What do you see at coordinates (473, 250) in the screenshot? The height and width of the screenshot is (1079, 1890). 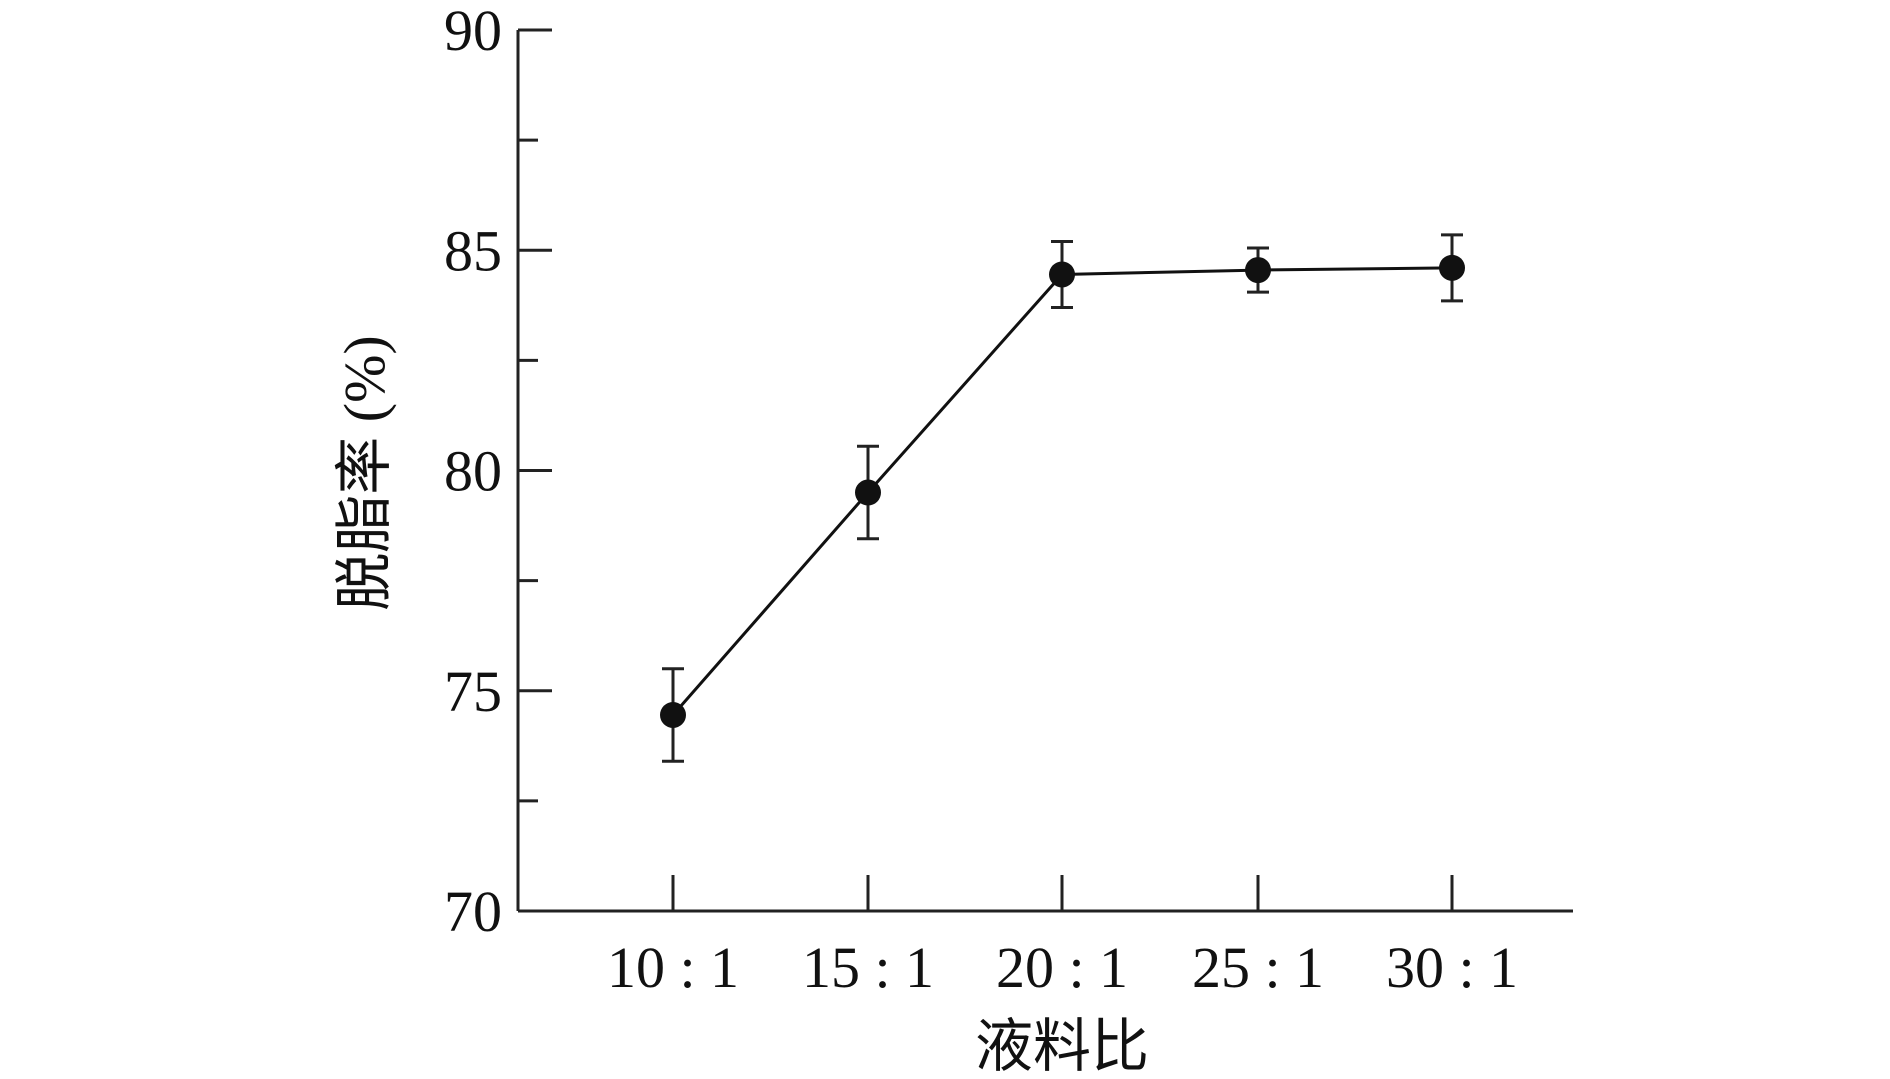 I see `y-tick-label: 85` at bounding box center [473, 250].